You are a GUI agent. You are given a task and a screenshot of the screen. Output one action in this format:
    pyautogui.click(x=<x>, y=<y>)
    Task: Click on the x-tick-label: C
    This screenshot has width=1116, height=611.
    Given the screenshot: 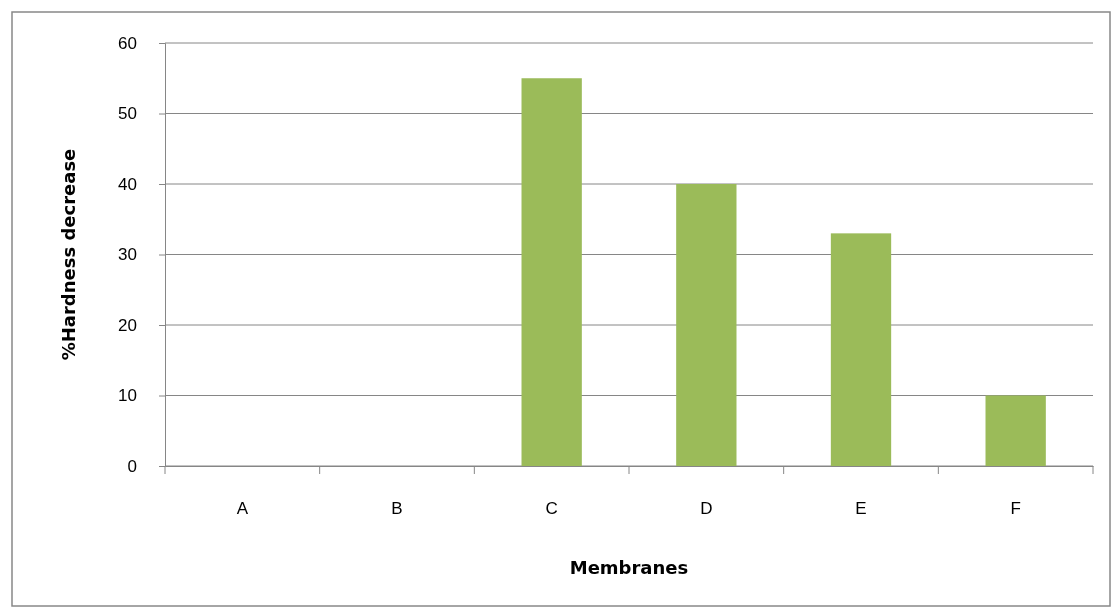 What is the action you would take?
    pyautogui.click(x=551, y=509)
    